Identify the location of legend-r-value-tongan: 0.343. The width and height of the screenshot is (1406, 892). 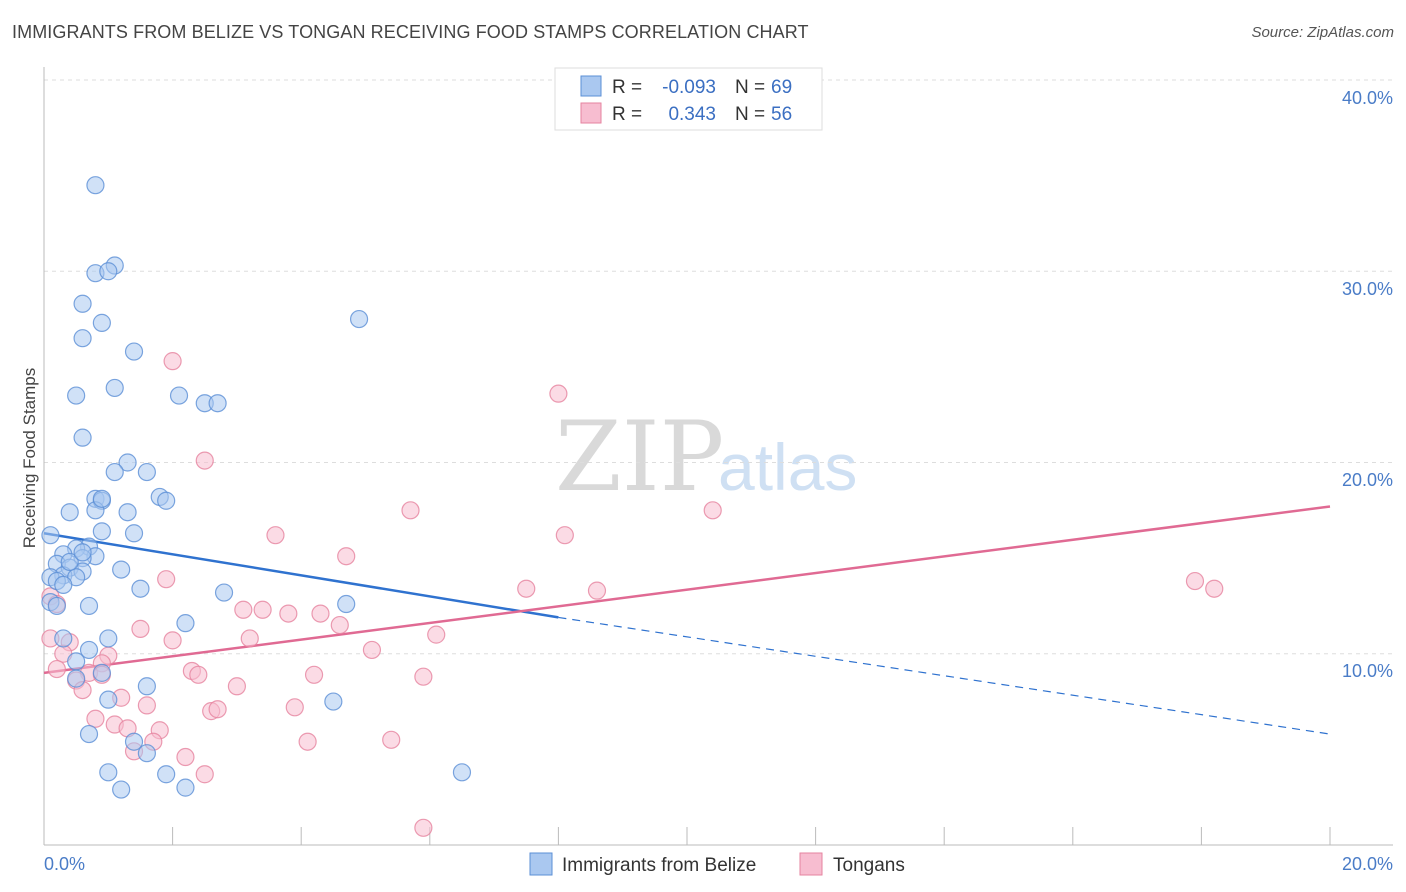
(692, 114).